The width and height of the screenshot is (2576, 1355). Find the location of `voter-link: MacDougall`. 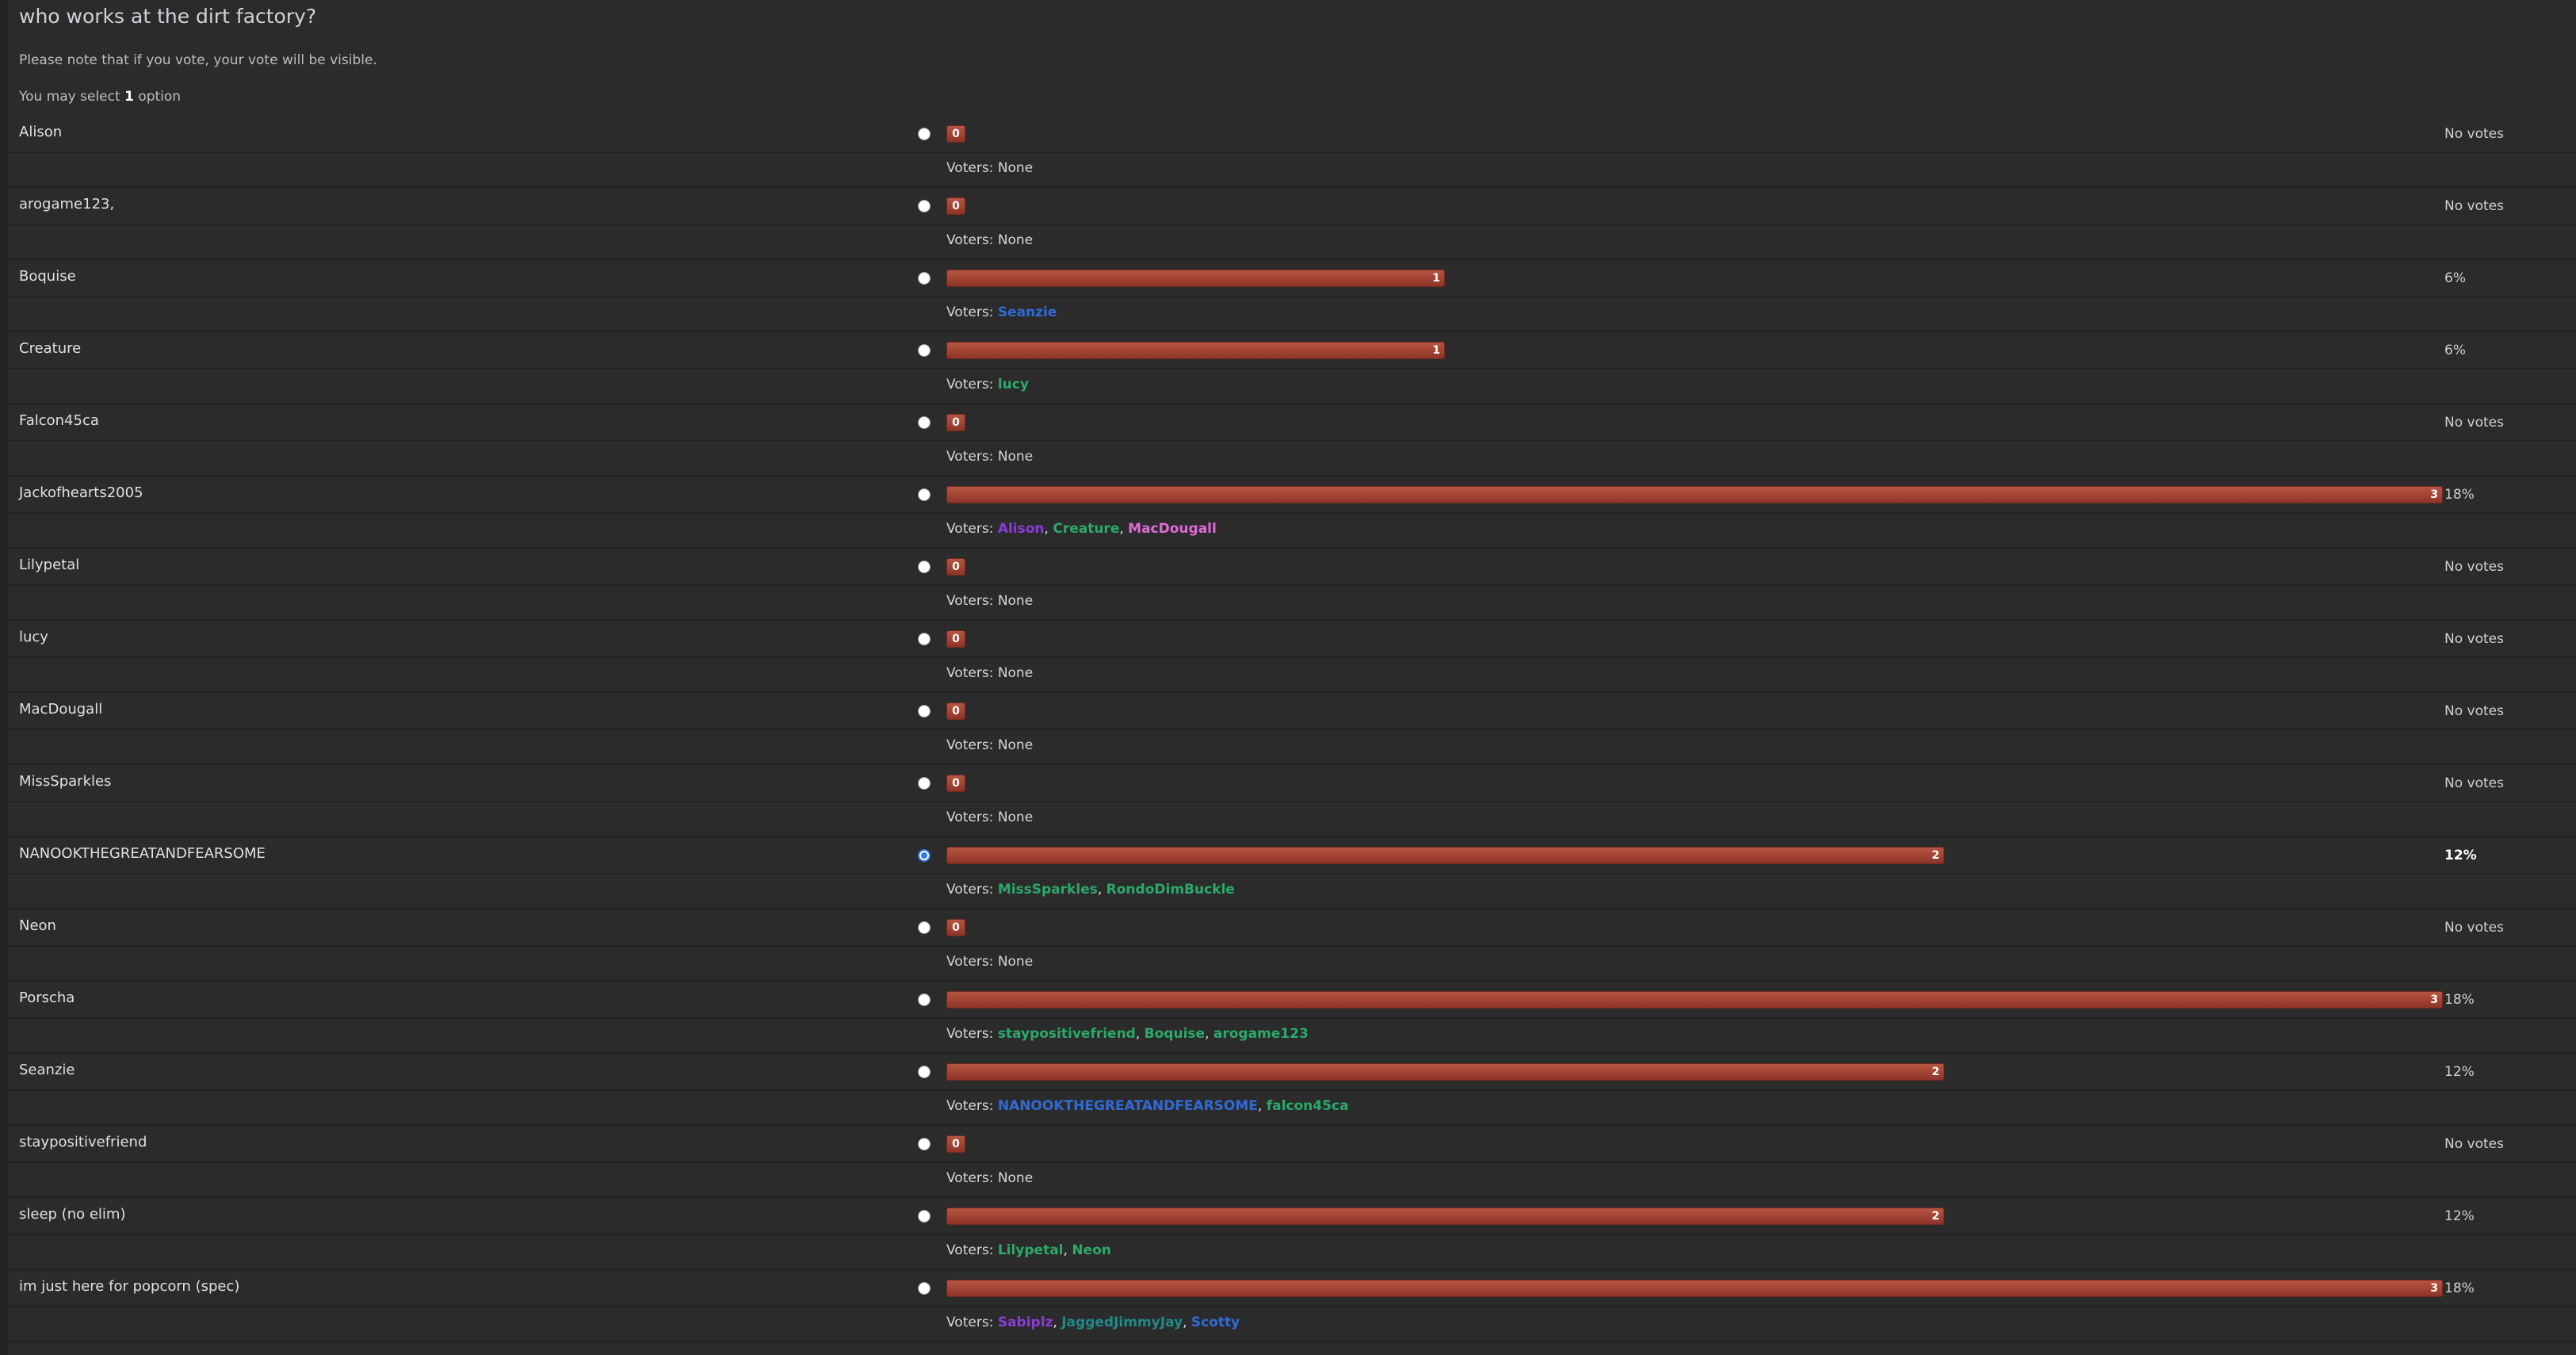

voter-link: MacDougall is located at coordinates (1172, 529).